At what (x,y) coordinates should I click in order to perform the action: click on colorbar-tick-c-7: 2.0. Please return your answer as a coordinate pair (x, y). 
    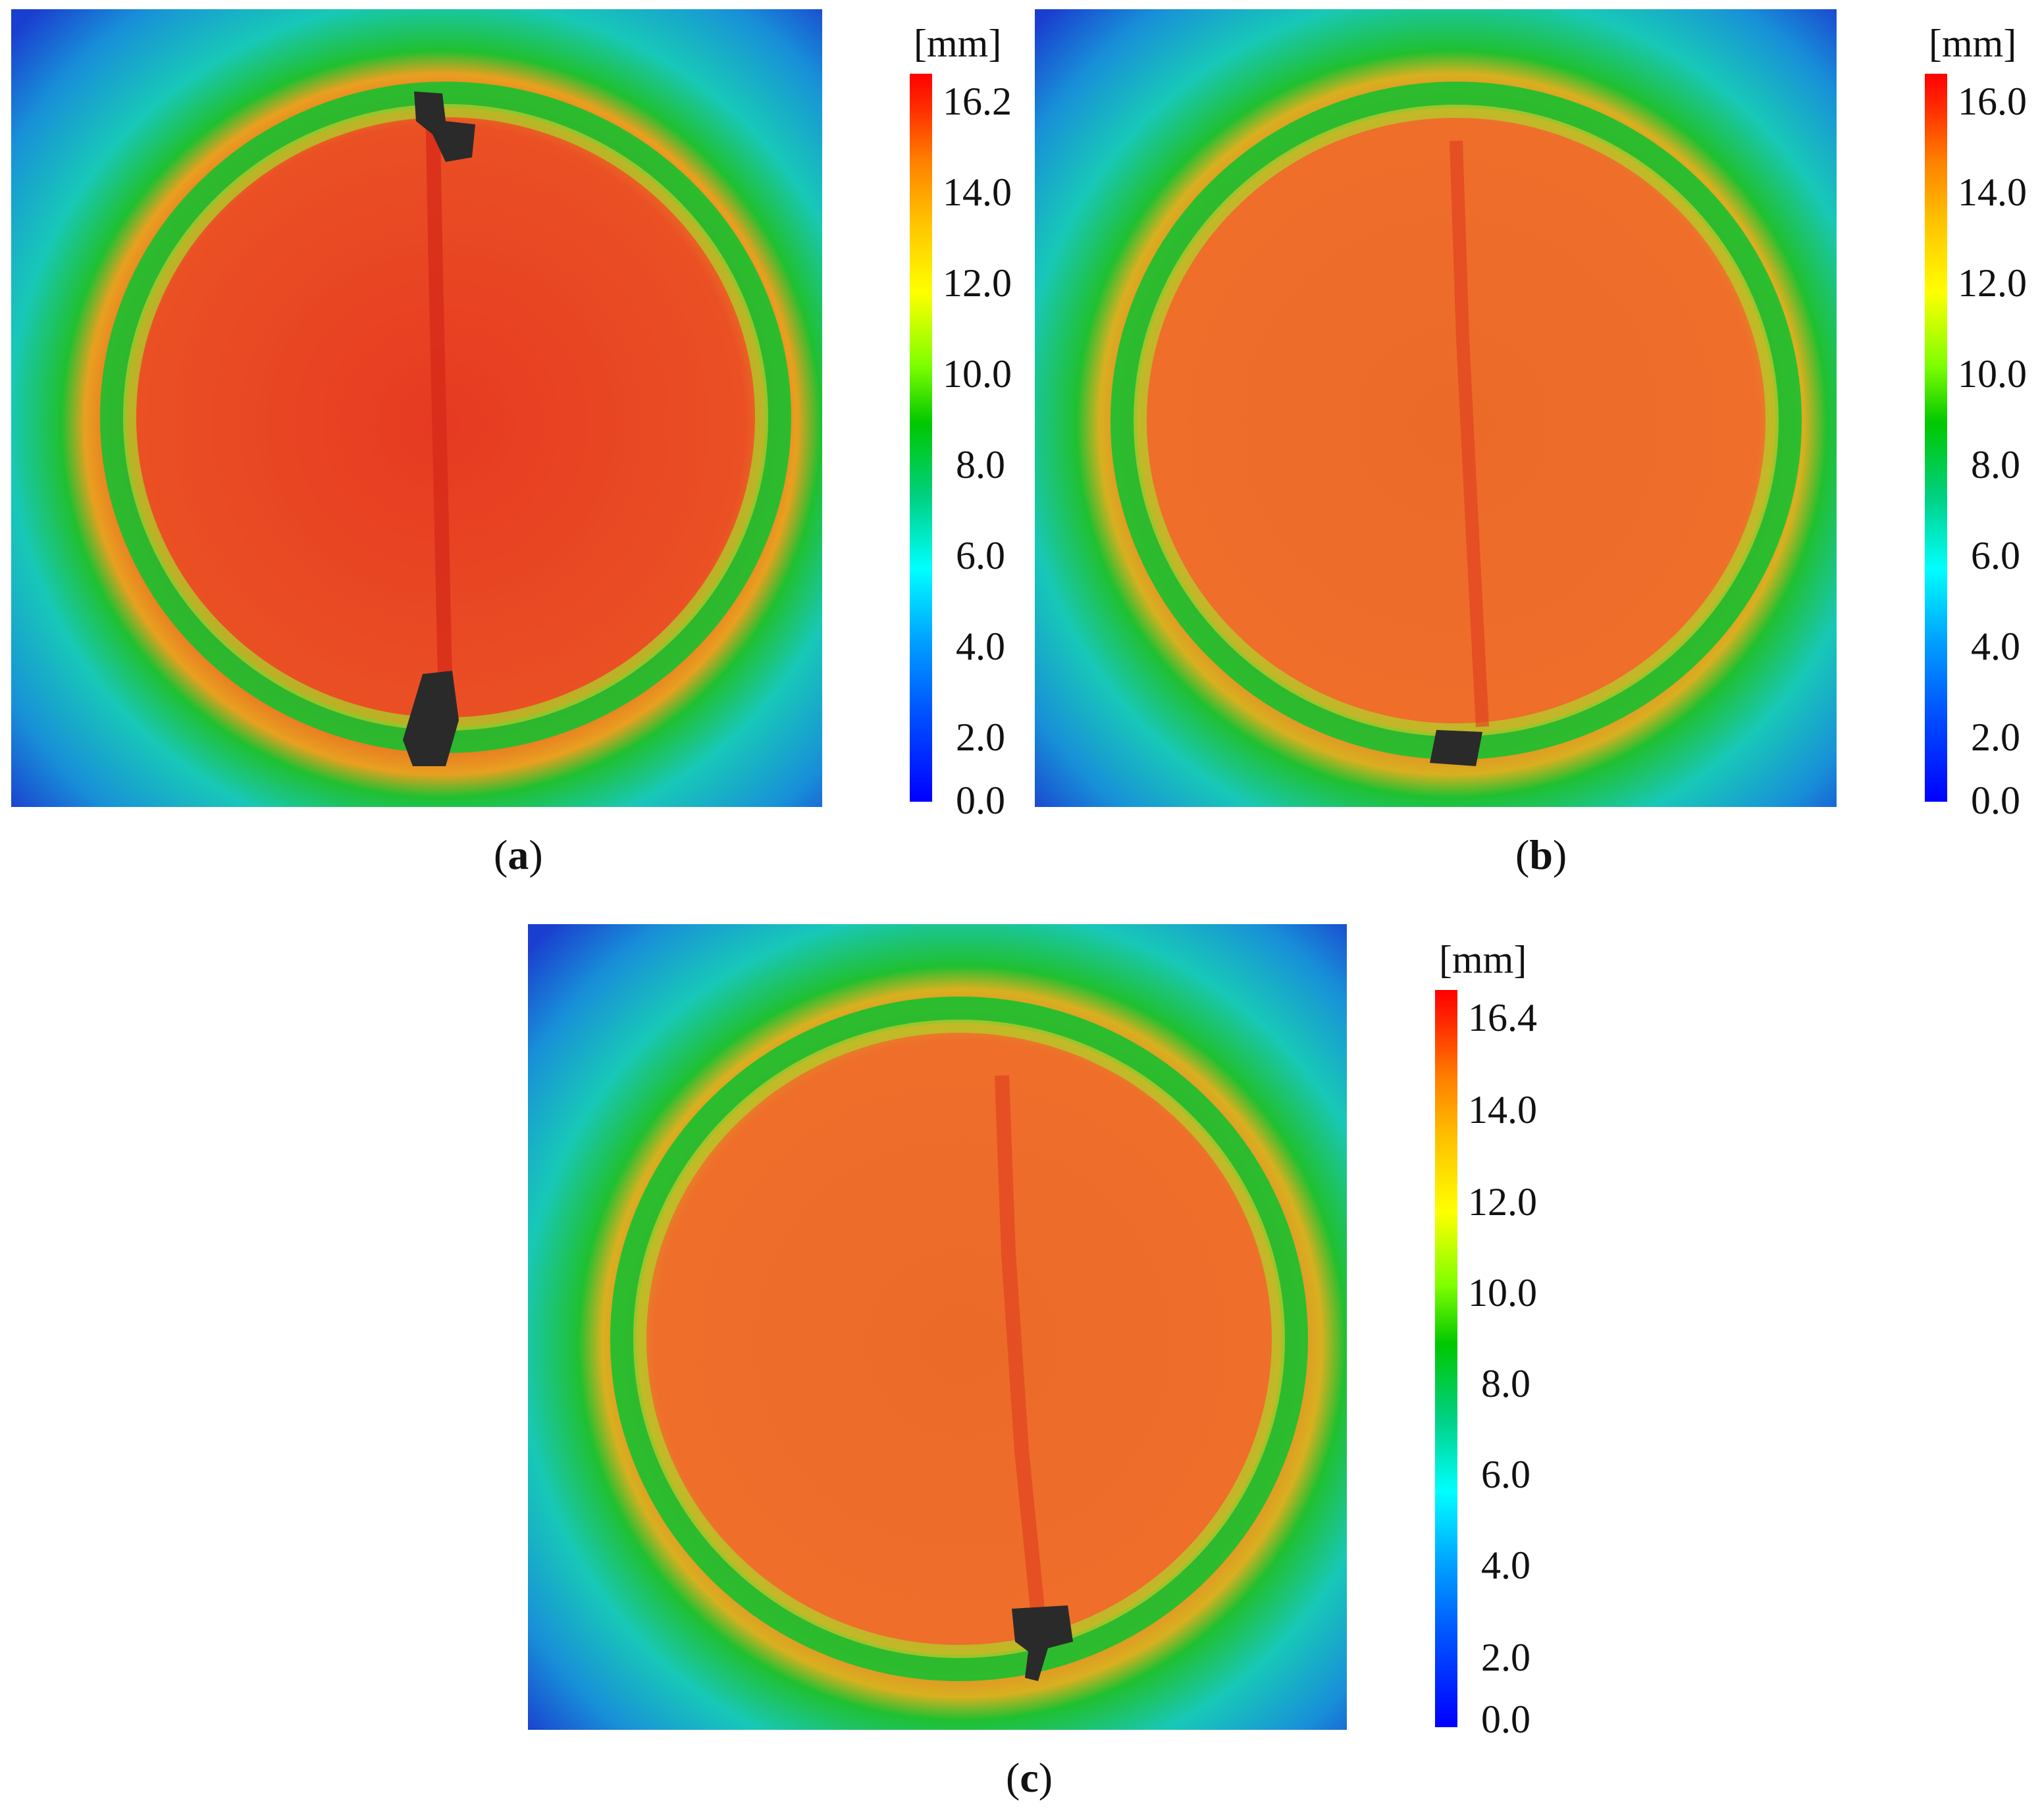
    Looking at the image, I should click on (1505, 1657).